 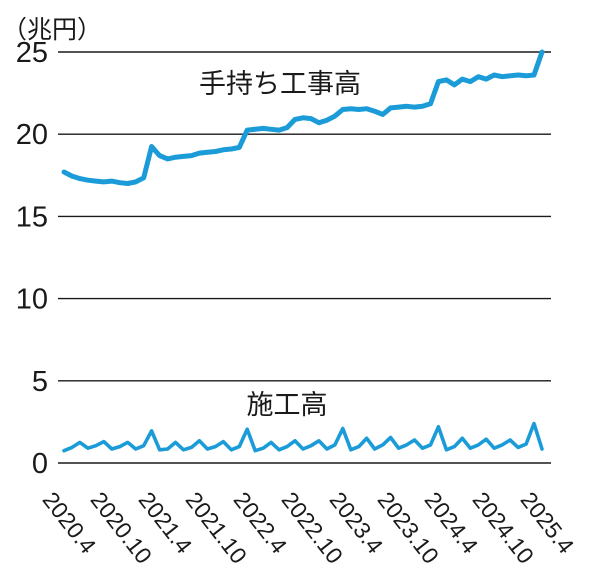 I want to click on output-series-label: 施工高, so click(x=287, y=405).